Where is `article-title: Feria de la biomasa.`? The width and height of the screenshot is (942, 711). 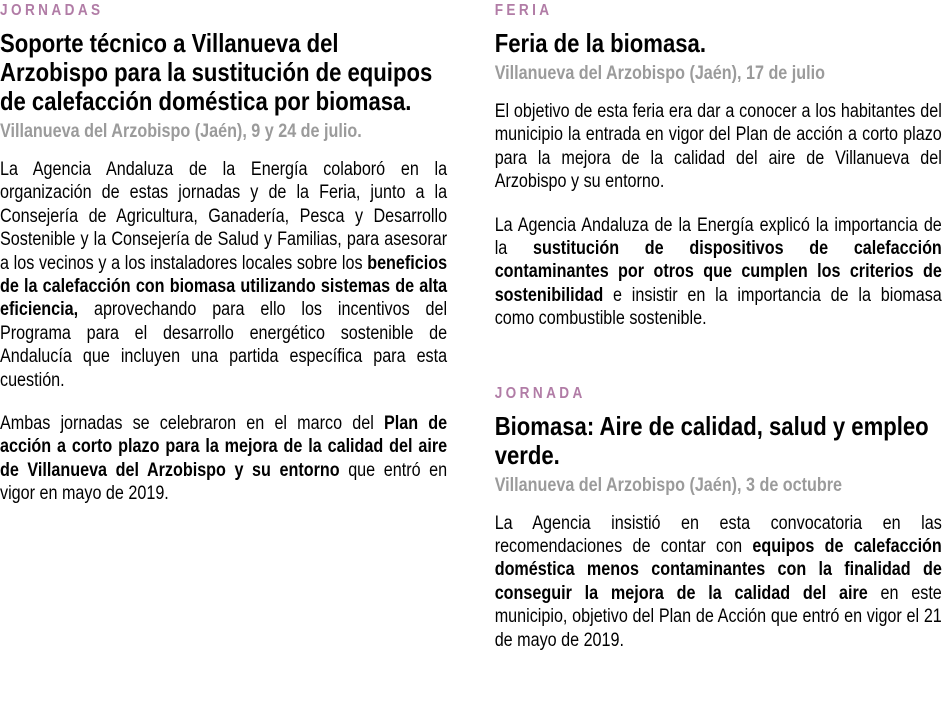 article-title: Feria de la biomasa. is located at coordinates (600, 43).